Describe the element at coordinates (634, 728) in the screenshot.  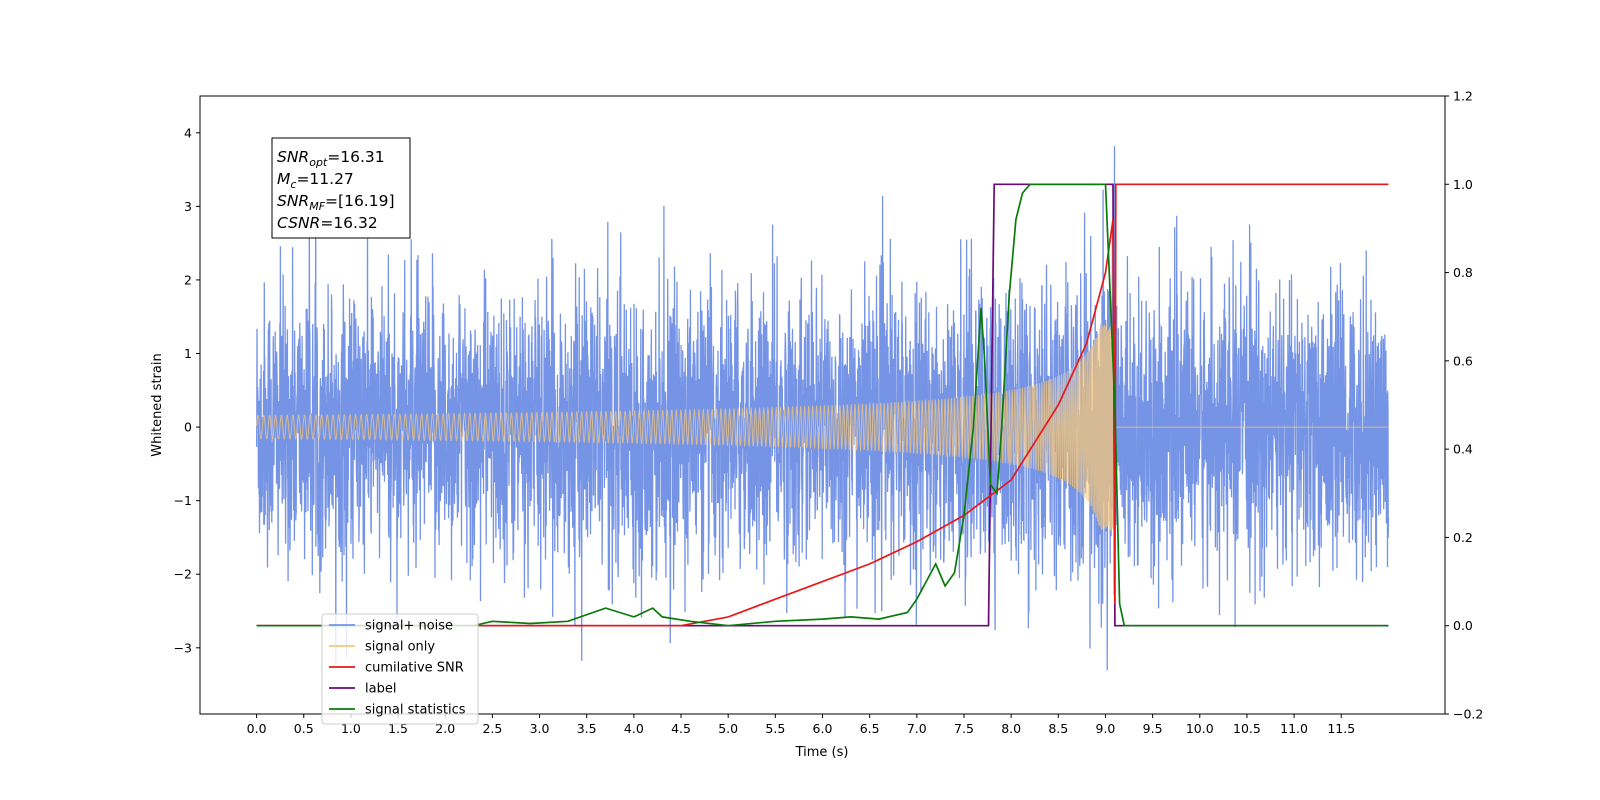
I see `x-tick-label: 4.0` at that location.